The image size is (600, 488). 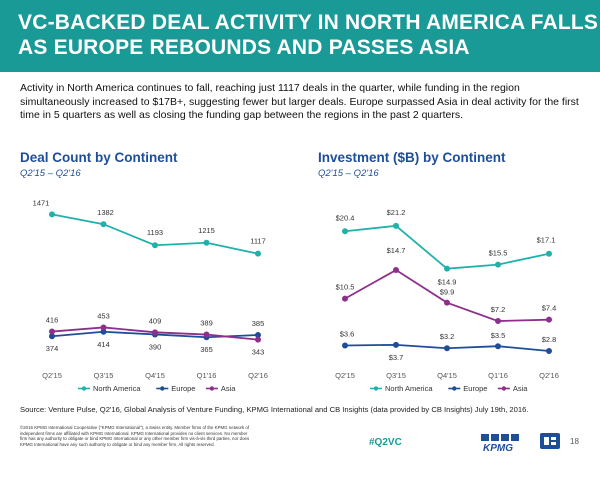 What do you see at coordinates (155, 232) in the screenshot?
I see `data-label: 1193` at bounding box center [155, 232].